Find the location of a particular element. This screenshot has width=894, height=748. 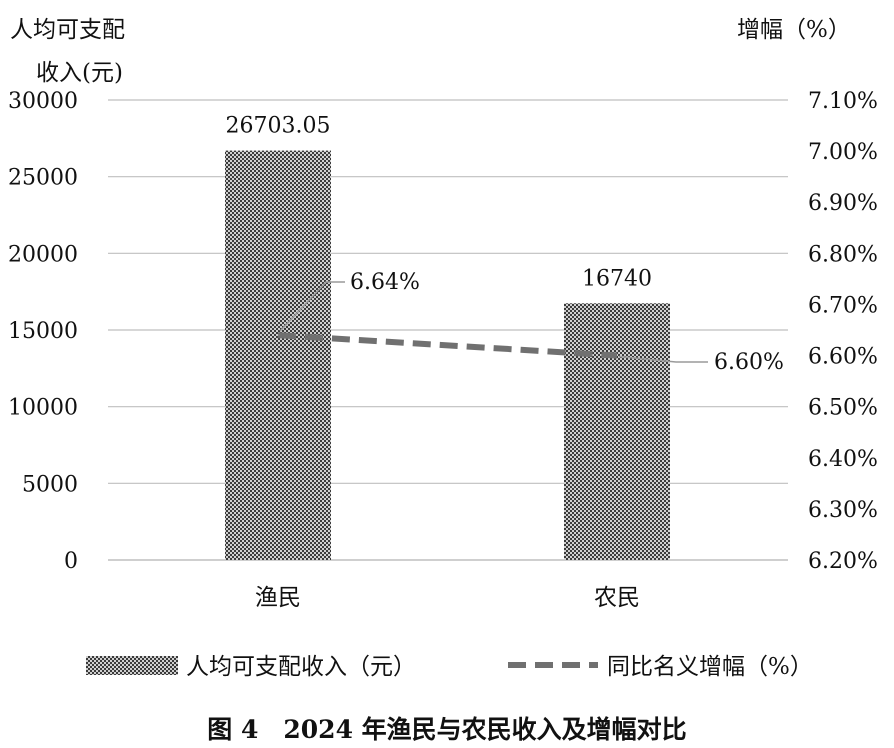

legend-line-label: 同比名义增幅（%） is located at coordinates (710, 667).